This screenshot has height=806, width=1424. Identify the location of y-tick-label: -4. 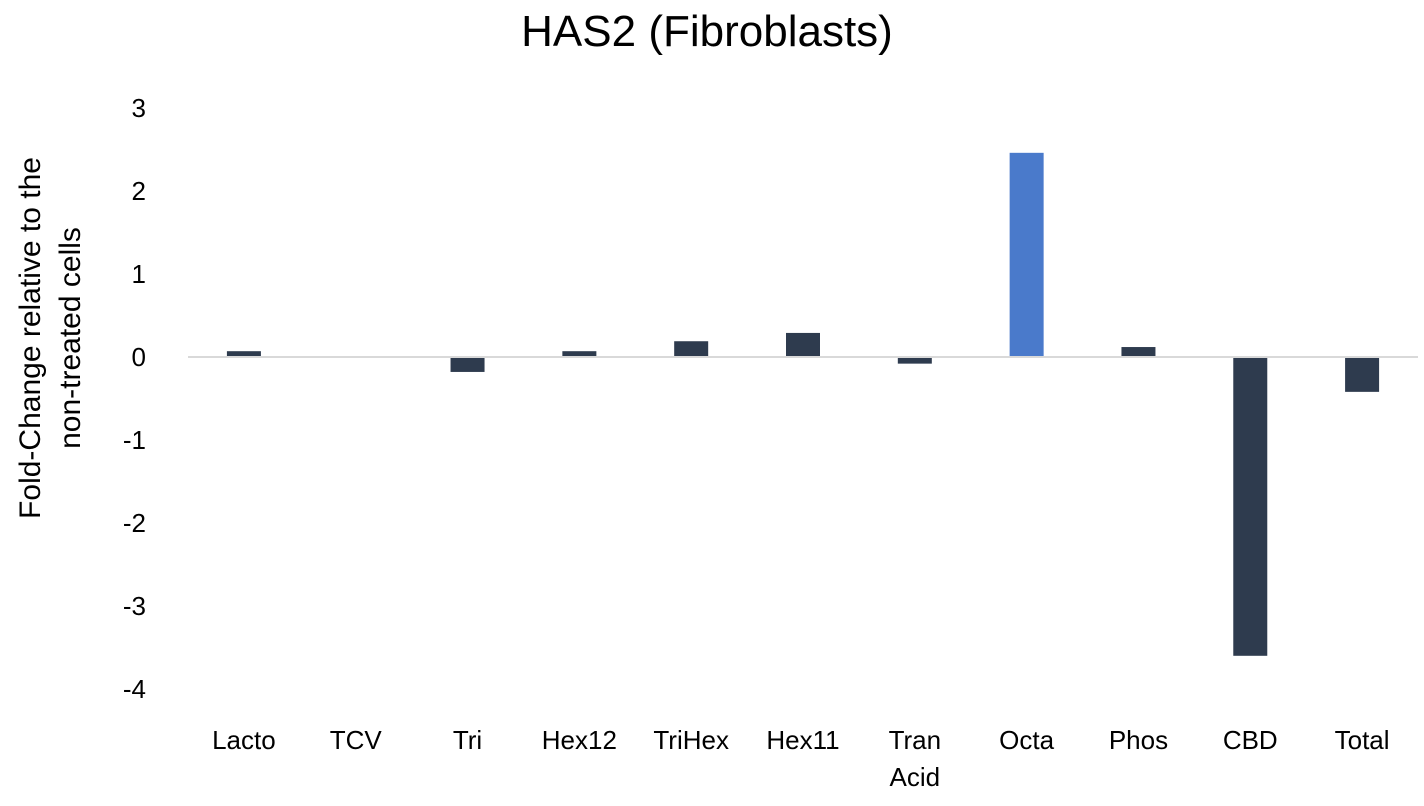
(134, 689).